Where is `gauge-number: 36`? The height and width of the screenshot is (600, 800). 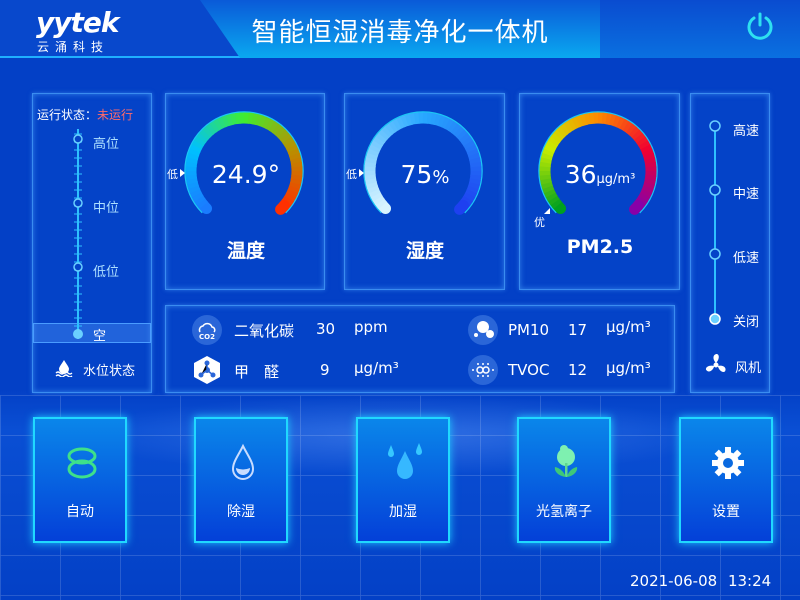
gauge-number: 36 is located at coordinates (580, 174).